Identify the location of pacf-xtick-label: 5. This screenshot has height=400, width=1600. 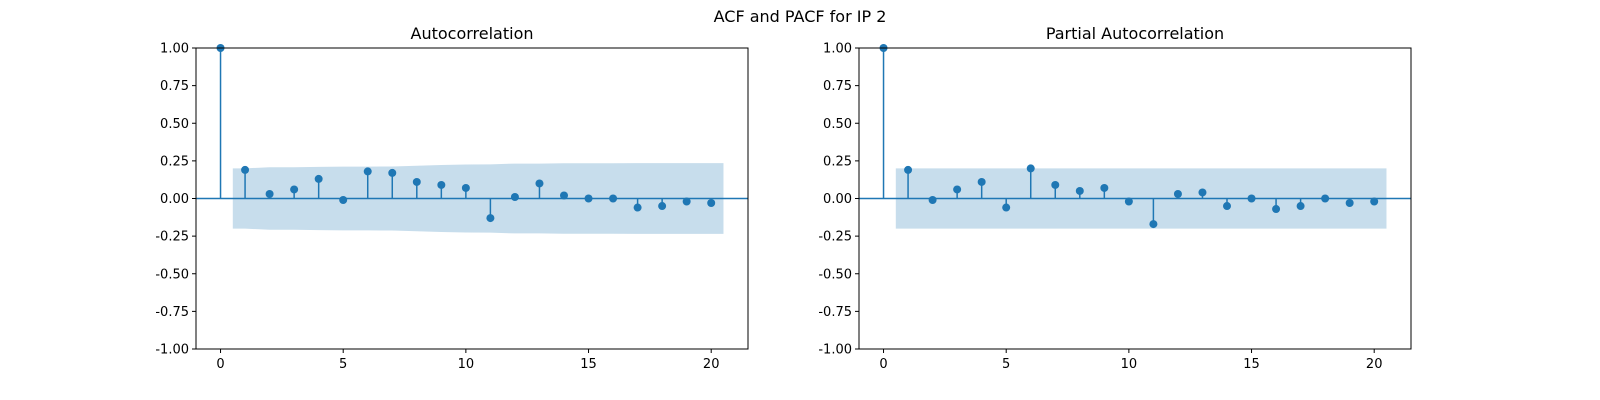
(1006, 364).